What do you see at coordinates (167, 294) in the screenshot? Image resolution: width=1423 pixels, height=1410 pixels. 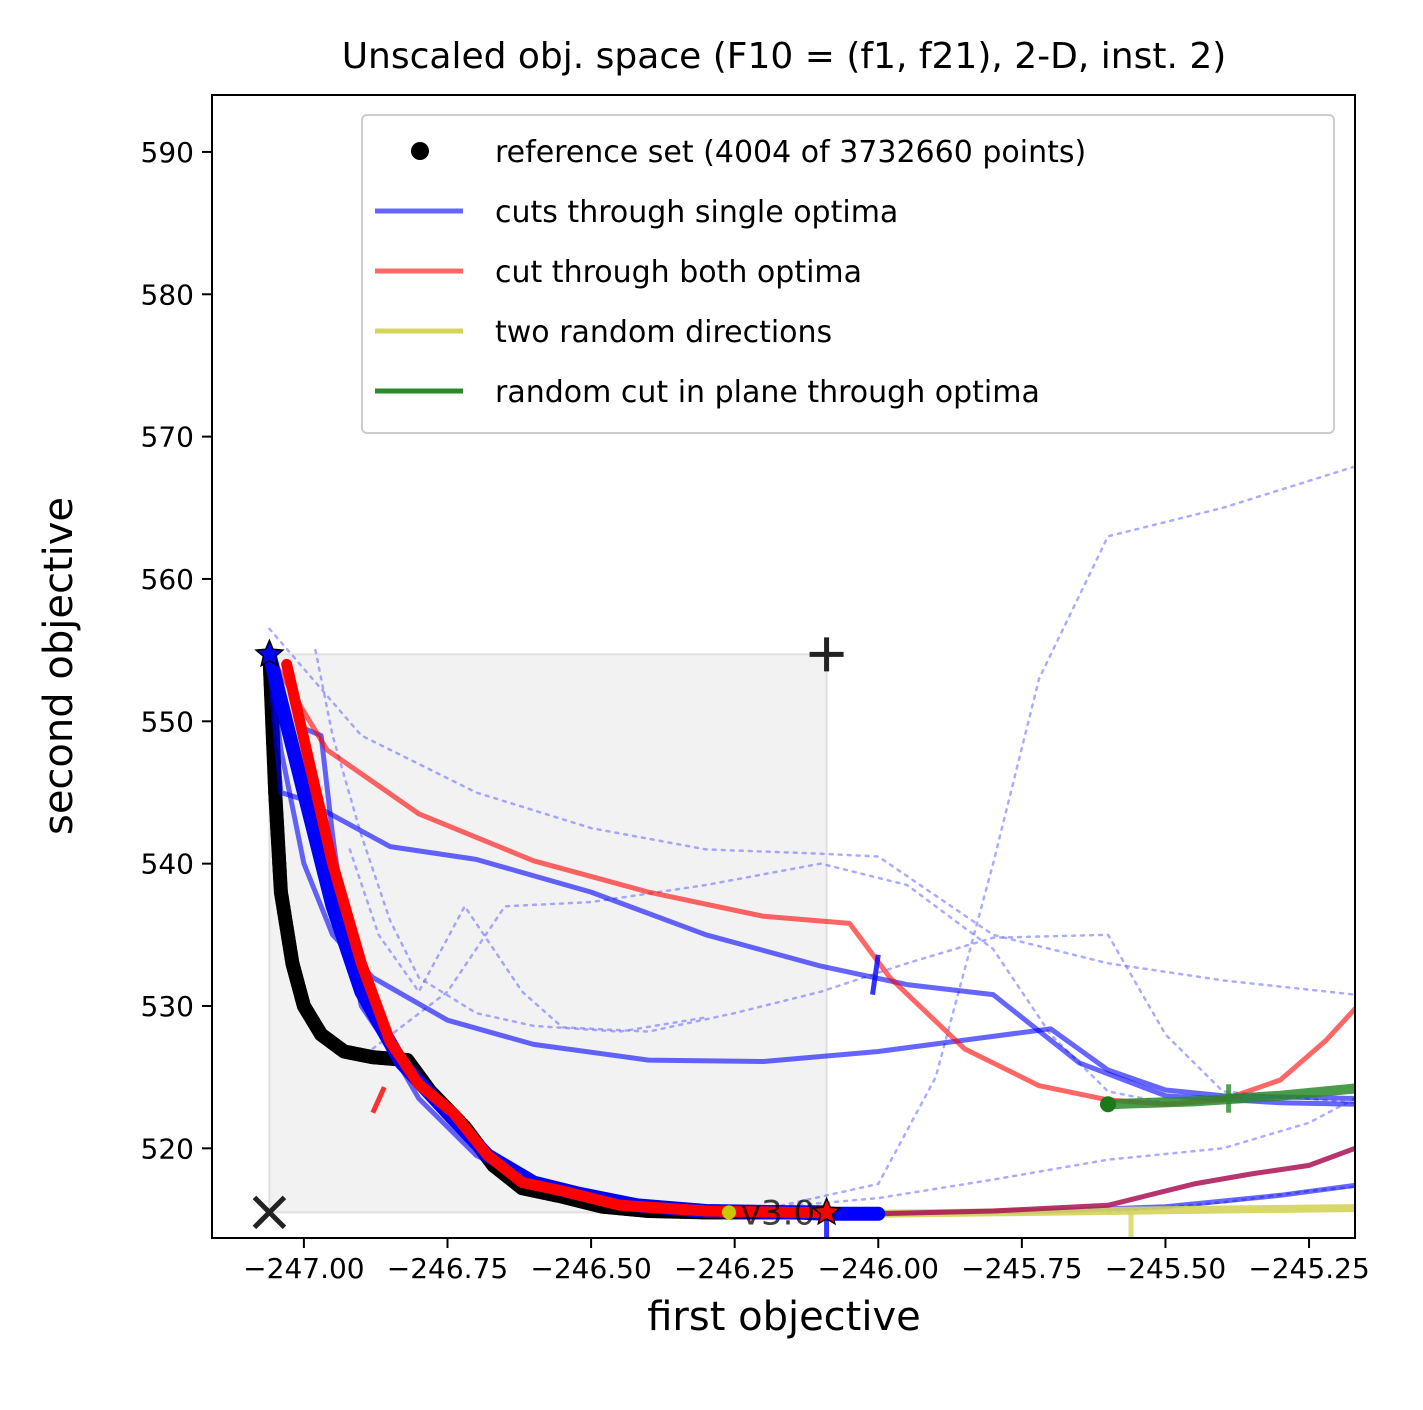 I see `y-tick-label: 580` at bounding box center [167, 294].